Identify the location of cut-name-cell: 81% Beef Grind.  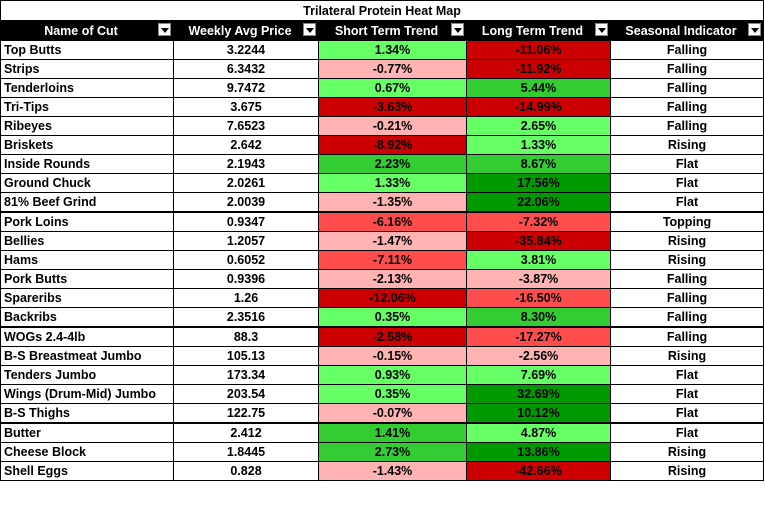
(87, 202).